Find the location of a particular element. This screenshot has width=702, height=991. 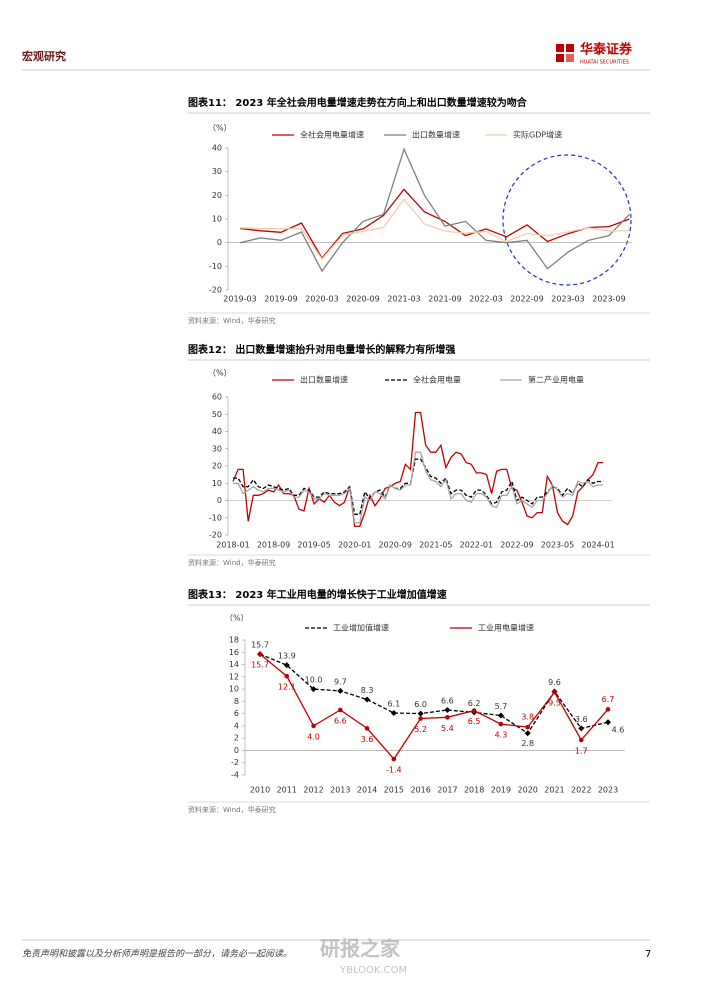

watermark-en: YBLOOK.COM is located at coordinates (373, 970).